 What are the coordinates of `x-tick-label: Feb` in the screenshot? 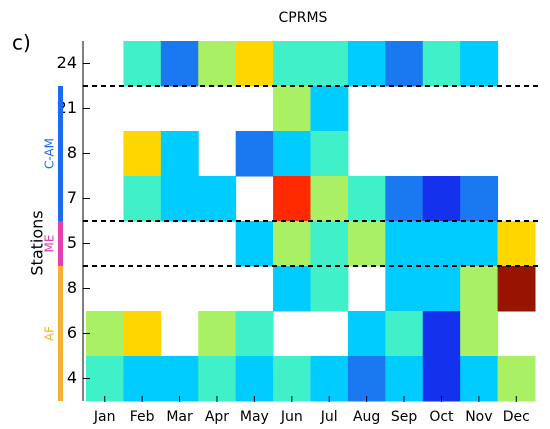 It's located at (142, 417).